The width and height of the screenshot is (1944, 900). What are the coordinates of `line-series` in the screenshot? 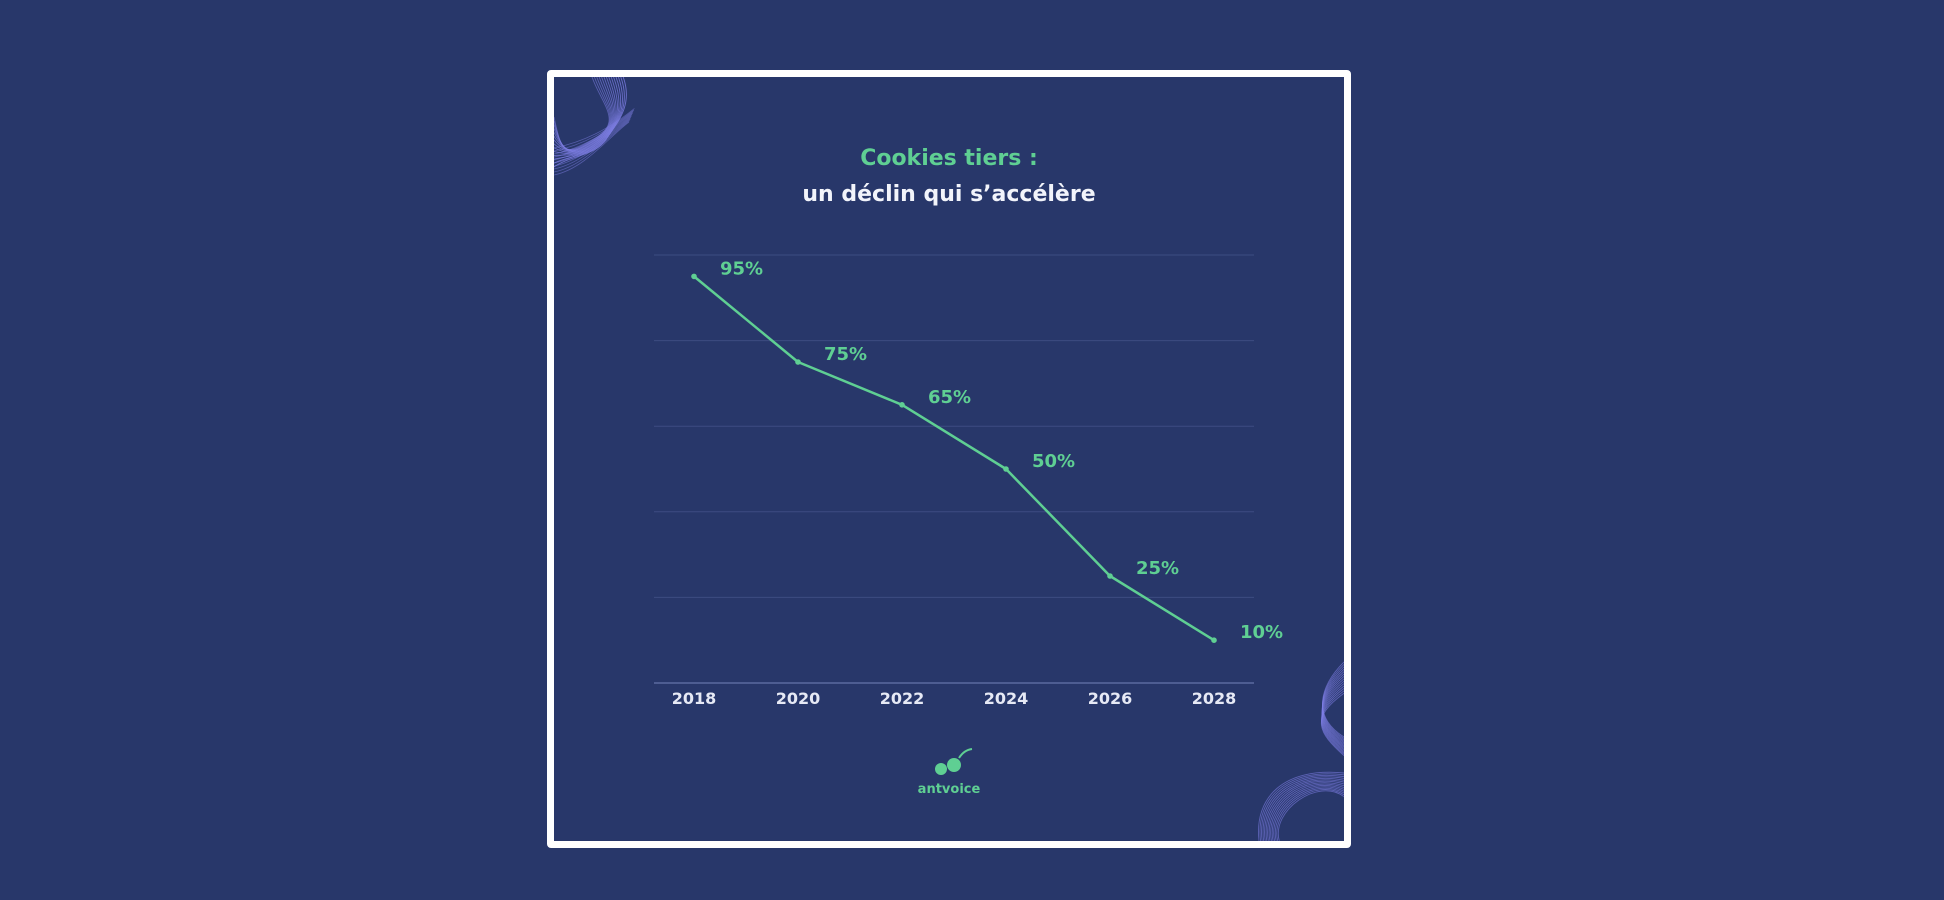 It's located at (954, 458).